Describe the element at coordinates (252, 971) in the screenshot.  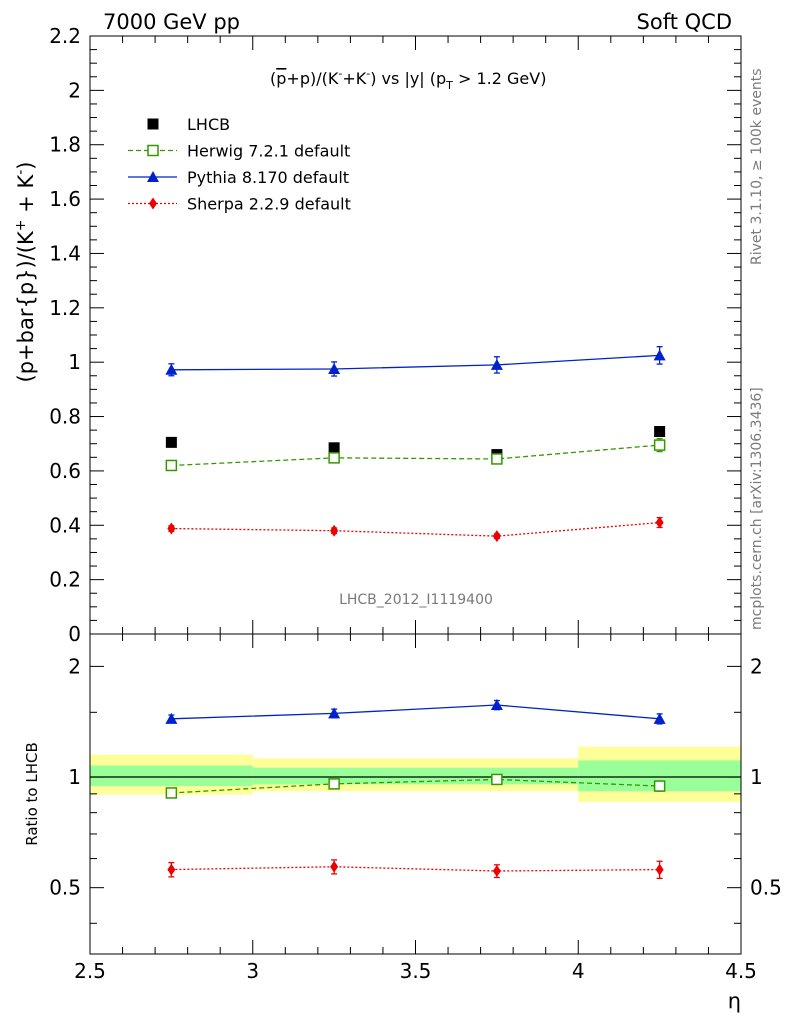
I see `x-tick-label: 3` at that location.